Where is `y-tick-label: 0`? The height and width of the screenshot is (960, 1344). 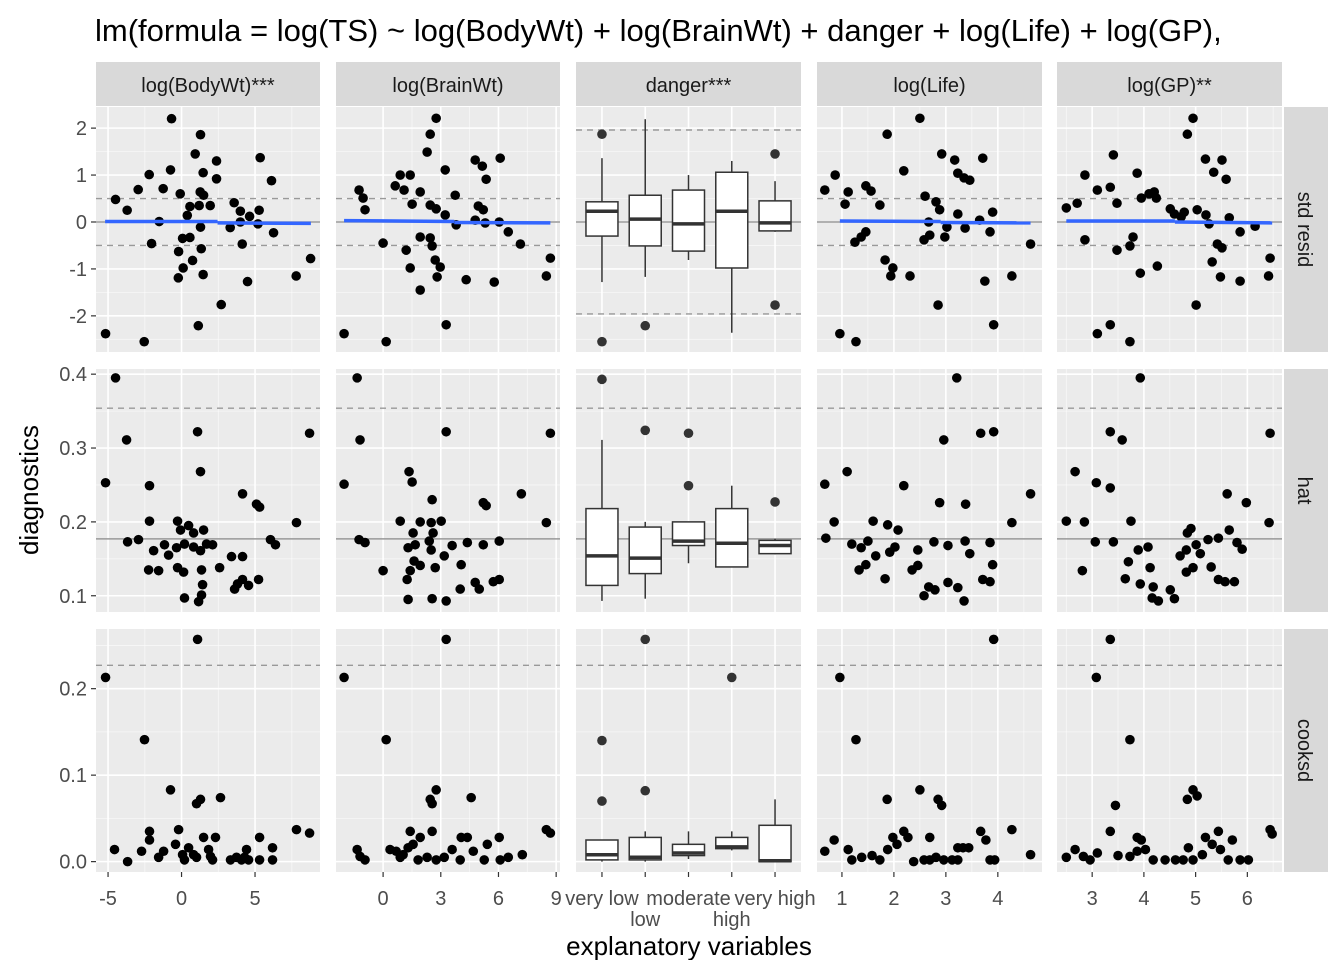
y-tick-label: 0 is located at coordinates (81, 223).